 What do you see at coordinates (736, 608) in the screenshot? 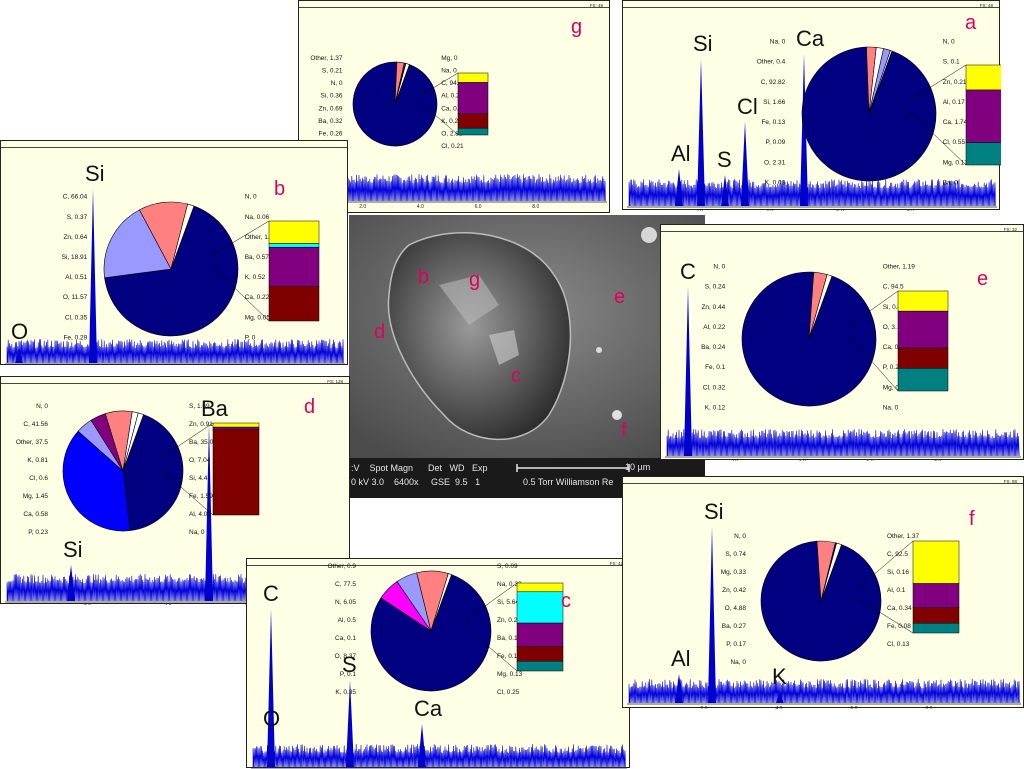
I see `pie-data-label: O, 4.88` at bounding box center [736, 608].